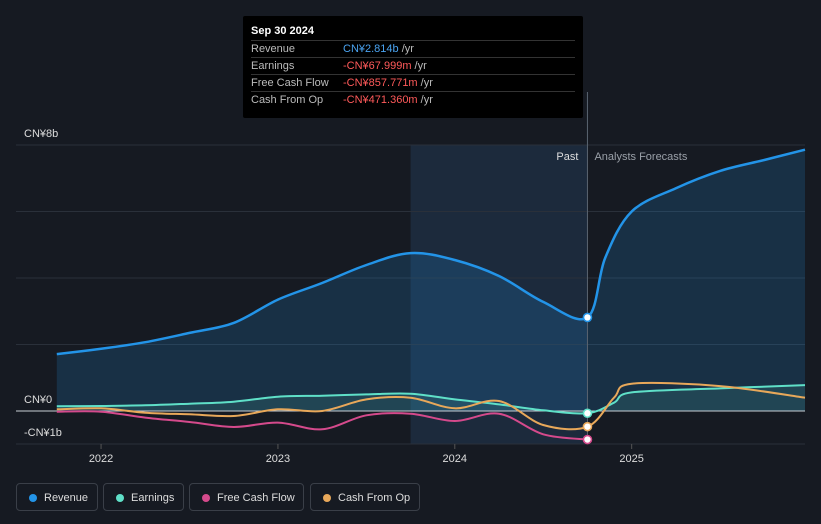 The image size is (821, 524). I want to click on tooltip-row-earnings: Earnings -CN¥67.999m /yr, so click(413, 66).